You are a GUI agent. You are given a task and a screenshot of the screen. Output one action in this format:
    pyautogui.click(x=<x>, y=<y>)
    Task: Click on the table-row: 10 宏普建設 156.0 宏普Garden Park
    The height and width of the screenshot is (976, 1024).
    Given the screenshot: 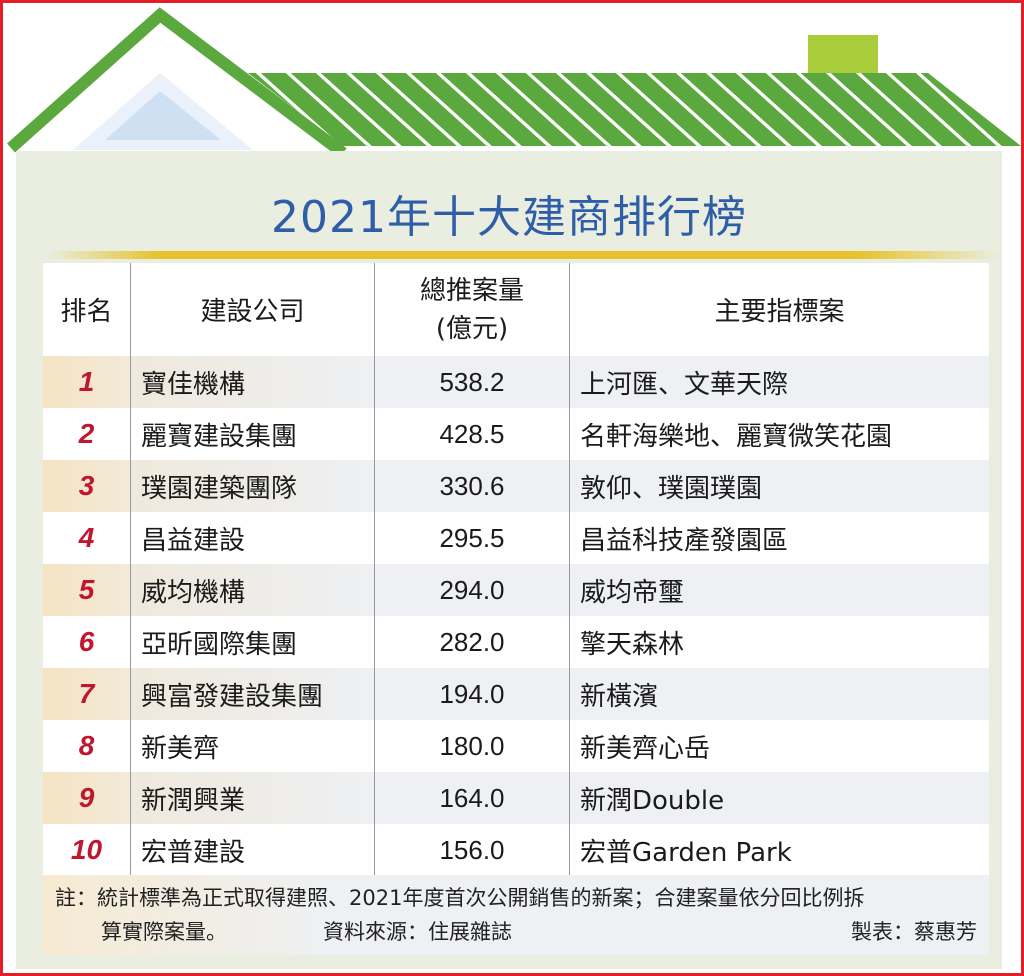 What is the action you would take?
    pyautogui.click(x=516, y=850)
    